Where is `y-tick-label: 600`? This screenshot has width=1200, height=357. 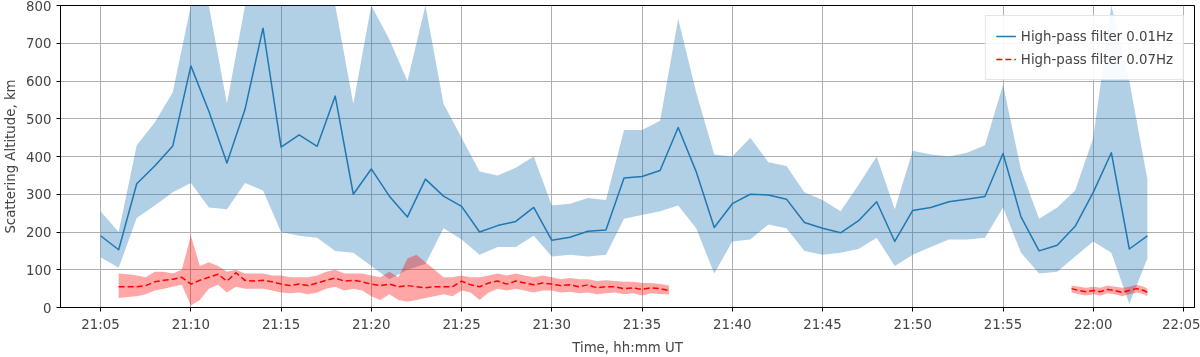 y-tick-label: 600 is located at coordinates (39, 81).